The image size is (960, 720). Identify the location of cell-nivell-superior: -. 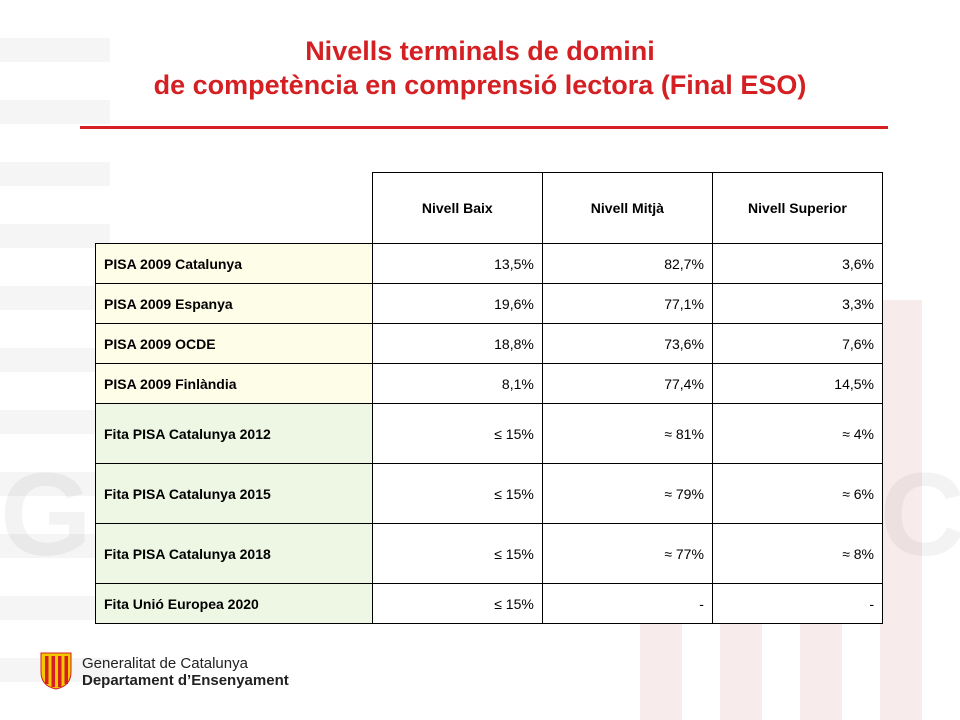
(797, 603).